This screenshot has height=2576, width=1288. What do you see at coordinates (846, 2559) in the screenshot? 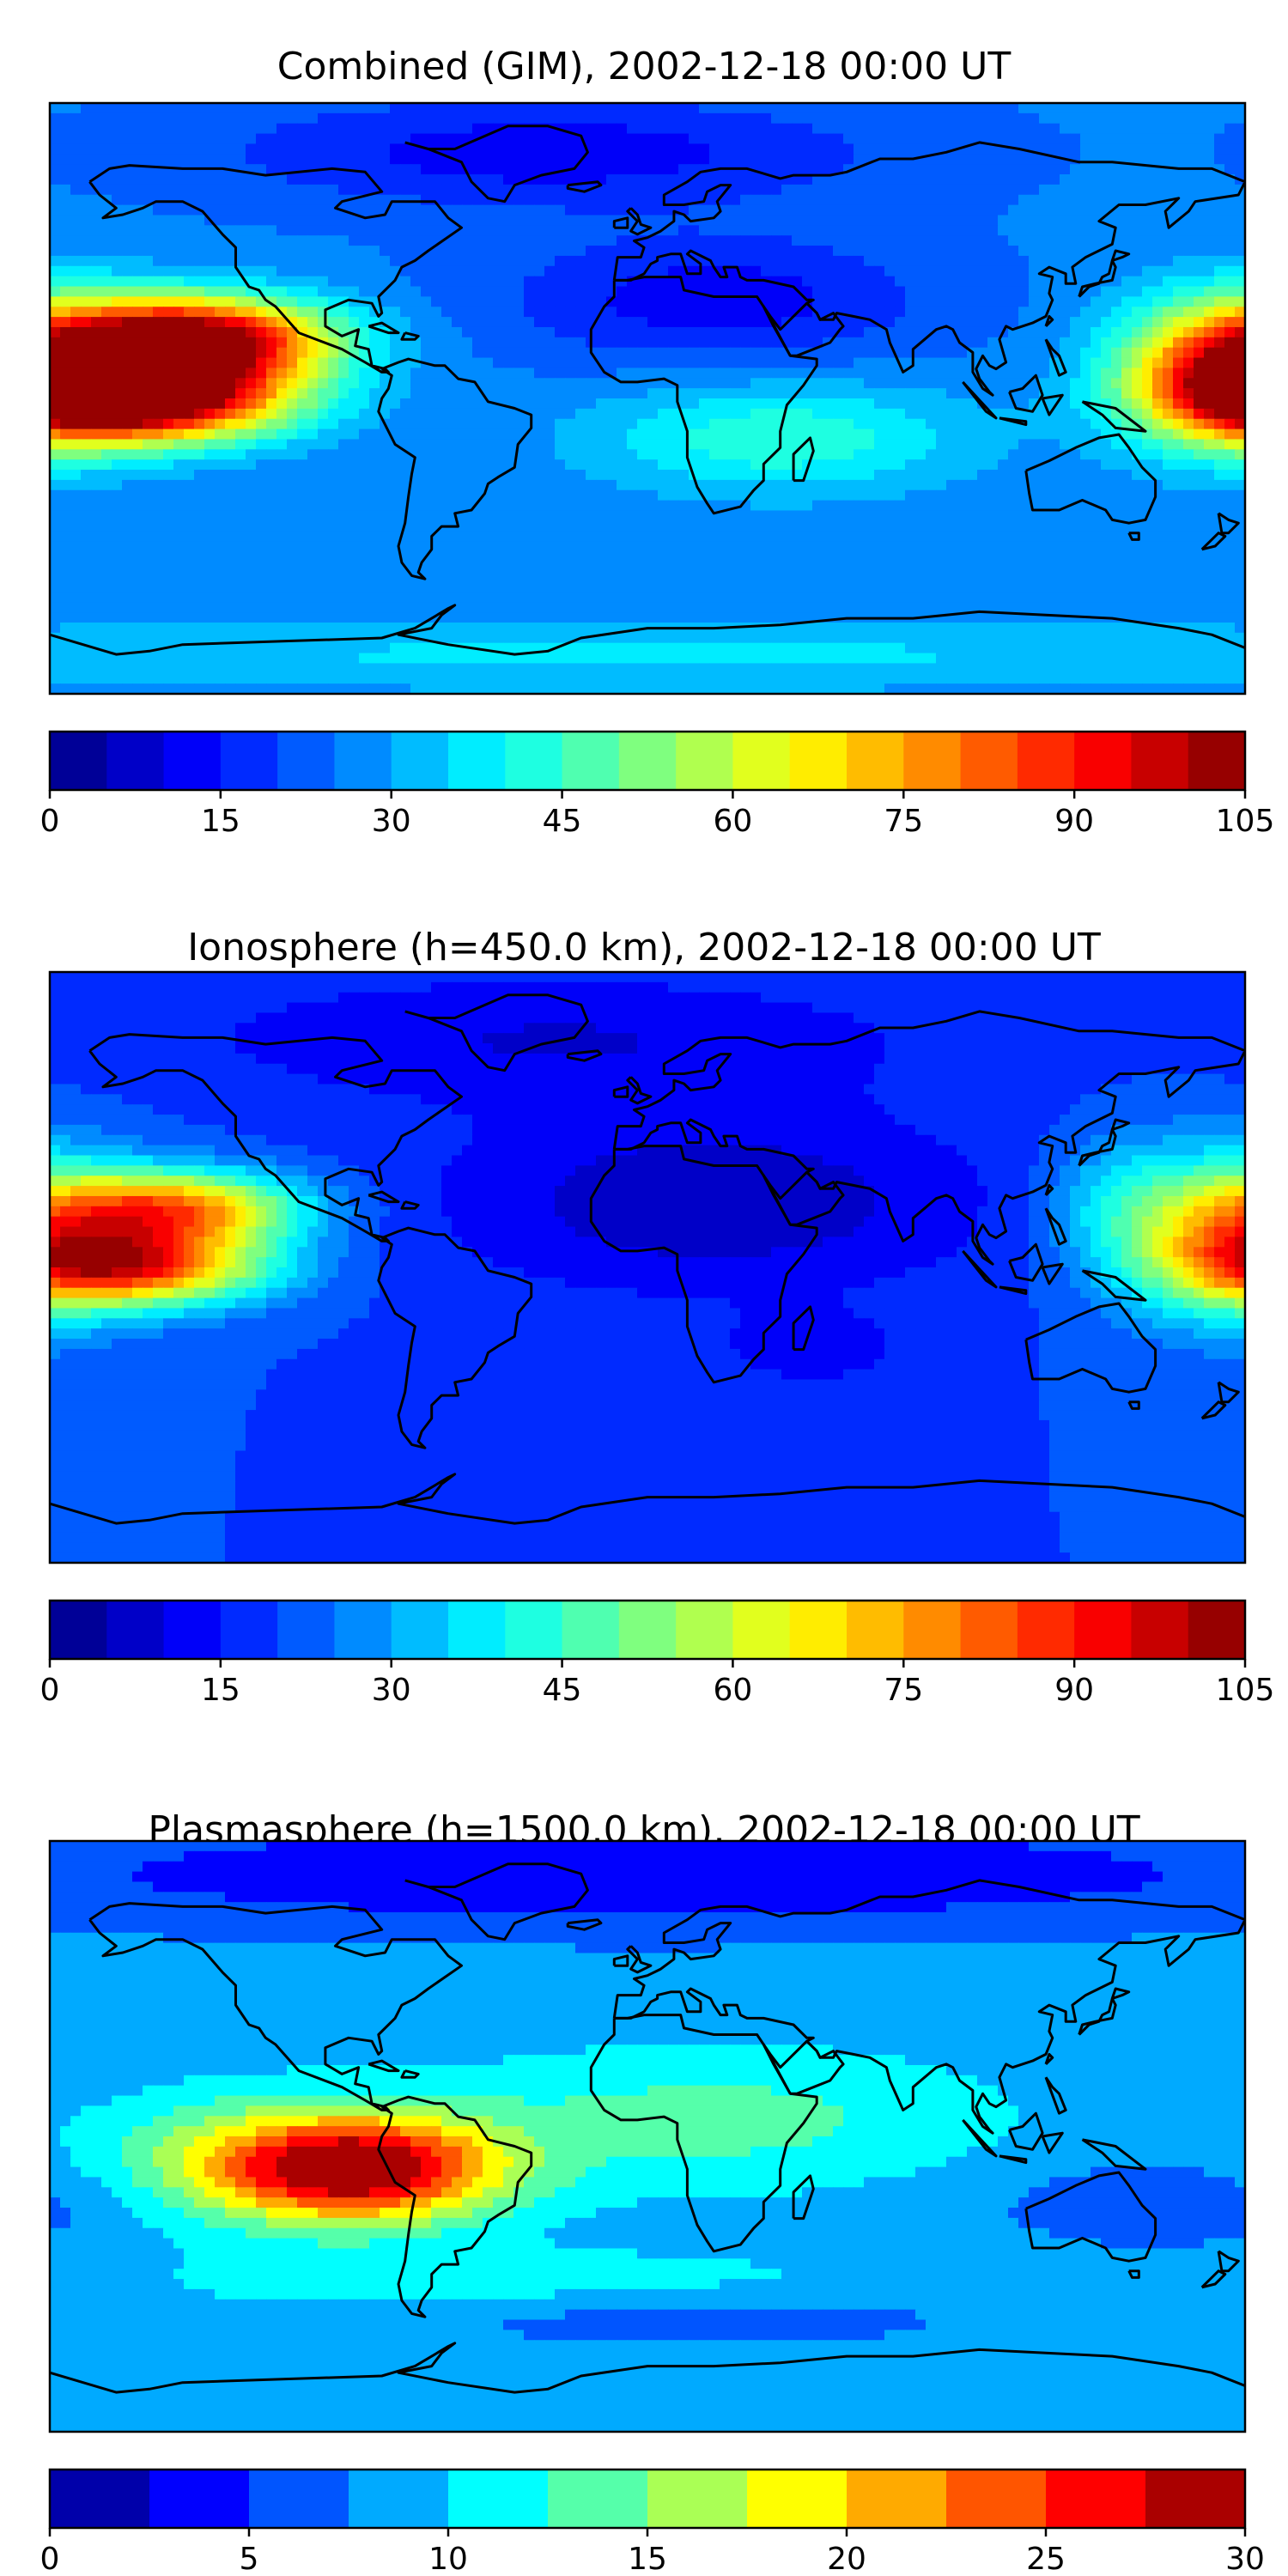
I see `colorbar-tick-label: 20` at bounding box center [846, 2559].